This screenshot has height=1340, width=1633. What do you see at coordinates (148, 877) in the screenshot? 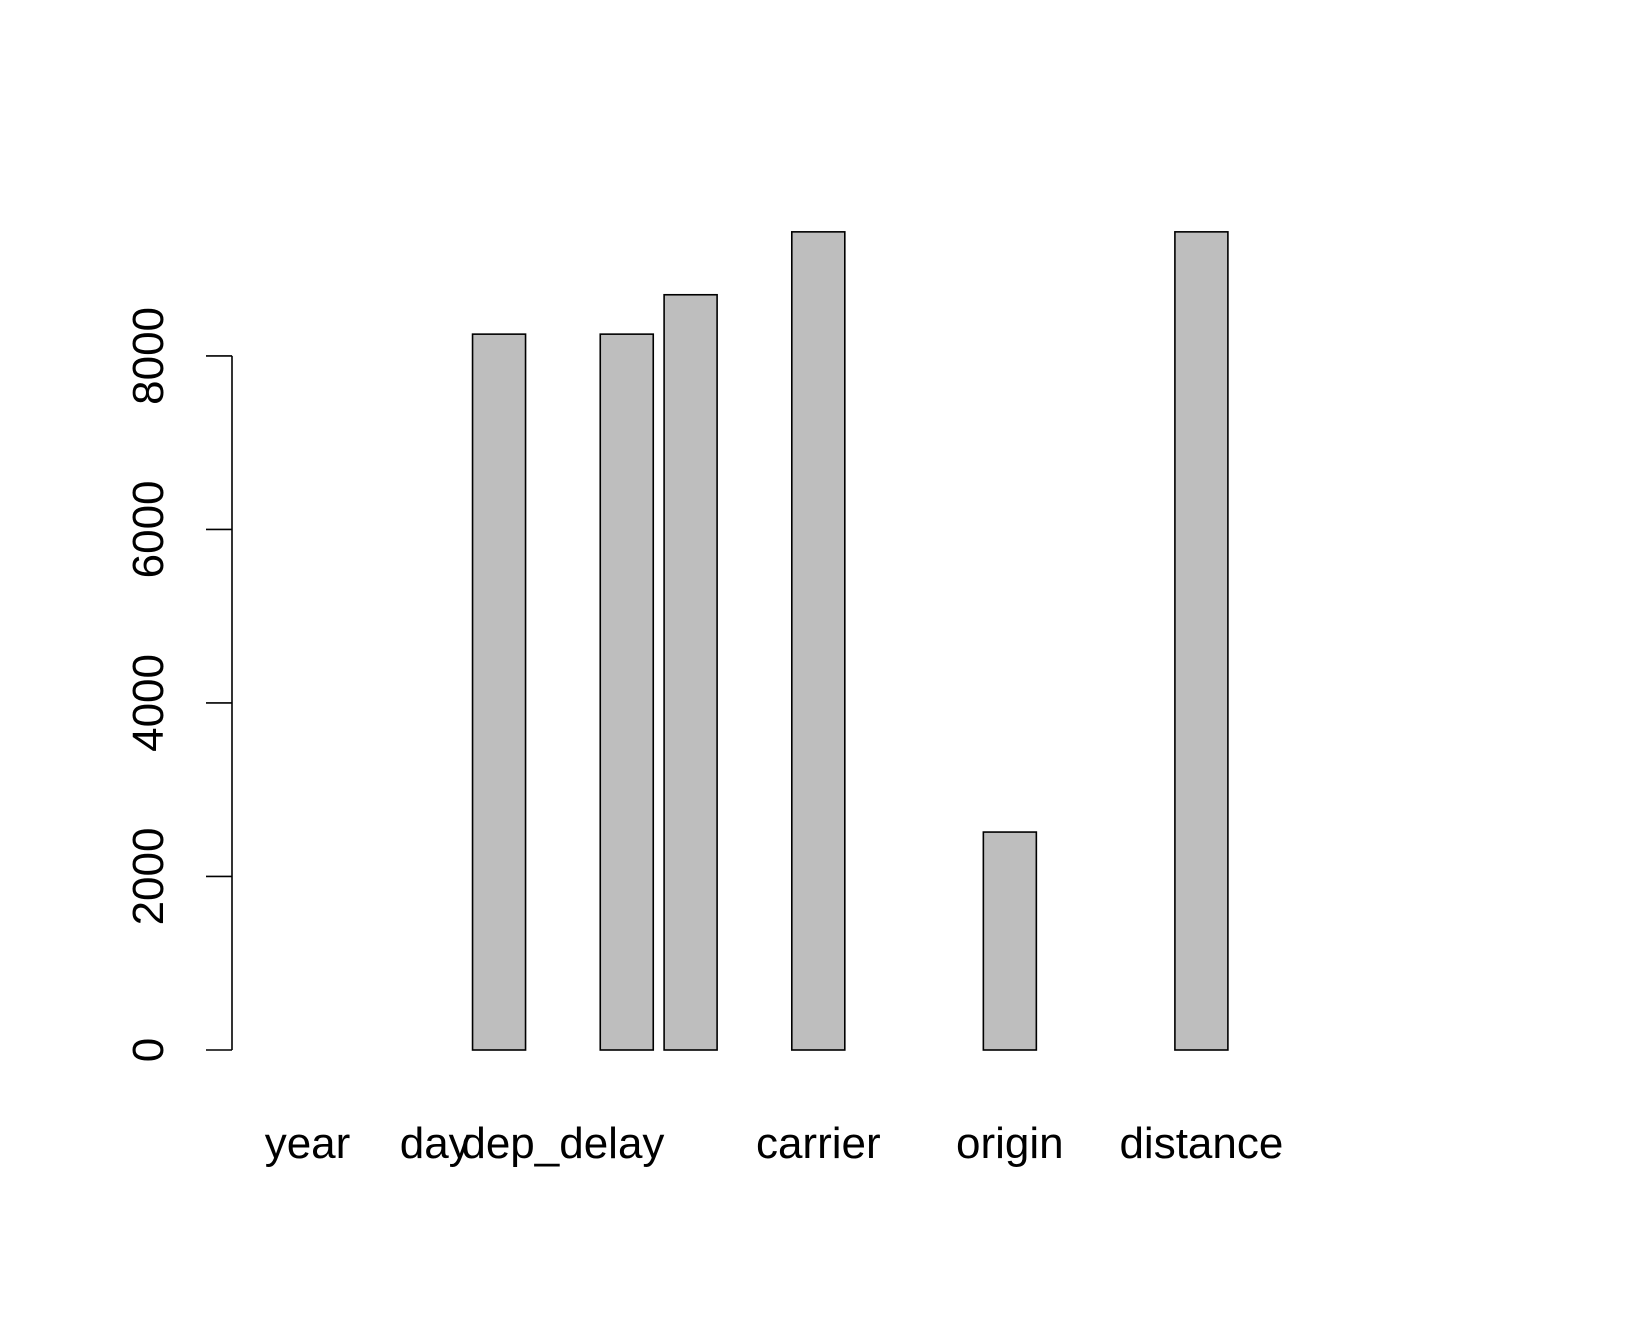
I see `y-tick-label: 2000` at bounding box center [148, 877].